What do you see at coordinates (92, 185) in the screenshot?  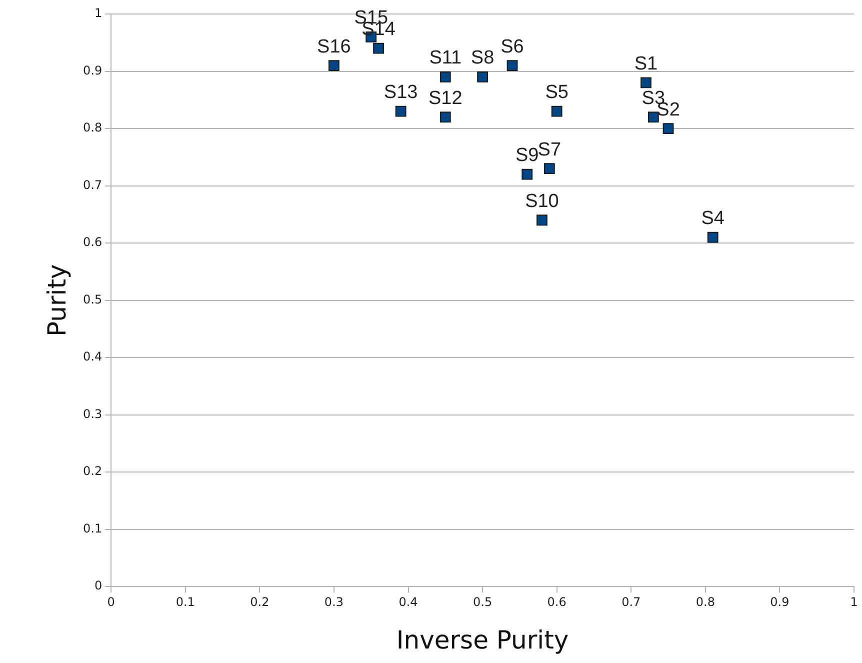 I see `y-tick-label: 0.7` at bounding box center [92, 185].